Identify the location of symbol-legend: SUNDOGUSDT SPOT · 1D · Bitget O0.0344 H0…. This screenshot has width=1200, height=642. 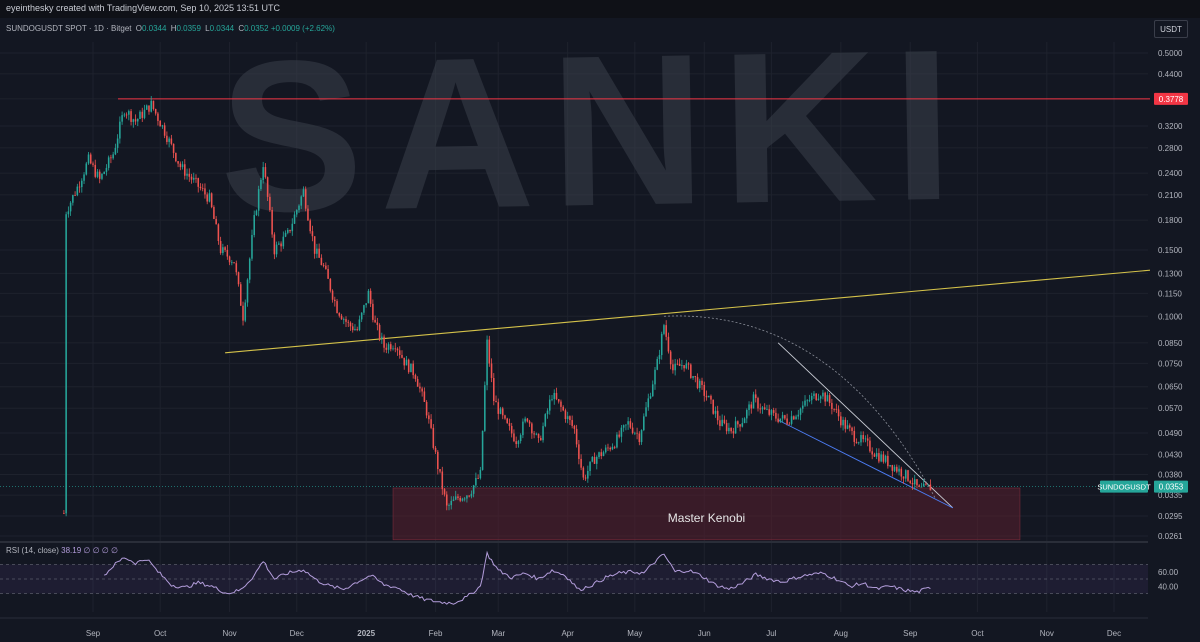
(170, 28).